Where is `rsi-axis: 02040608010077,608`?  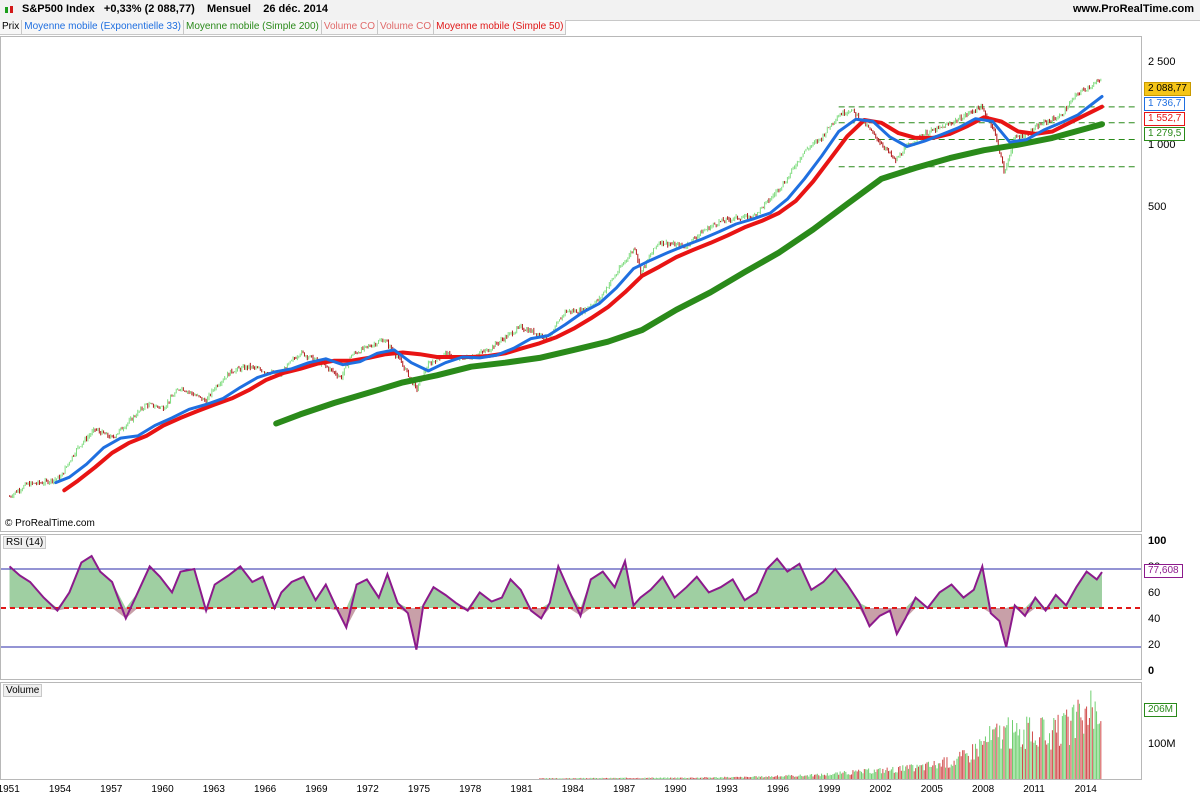 rsi-axis: 02040608010077,608 is located at coordinates (1171, 607).